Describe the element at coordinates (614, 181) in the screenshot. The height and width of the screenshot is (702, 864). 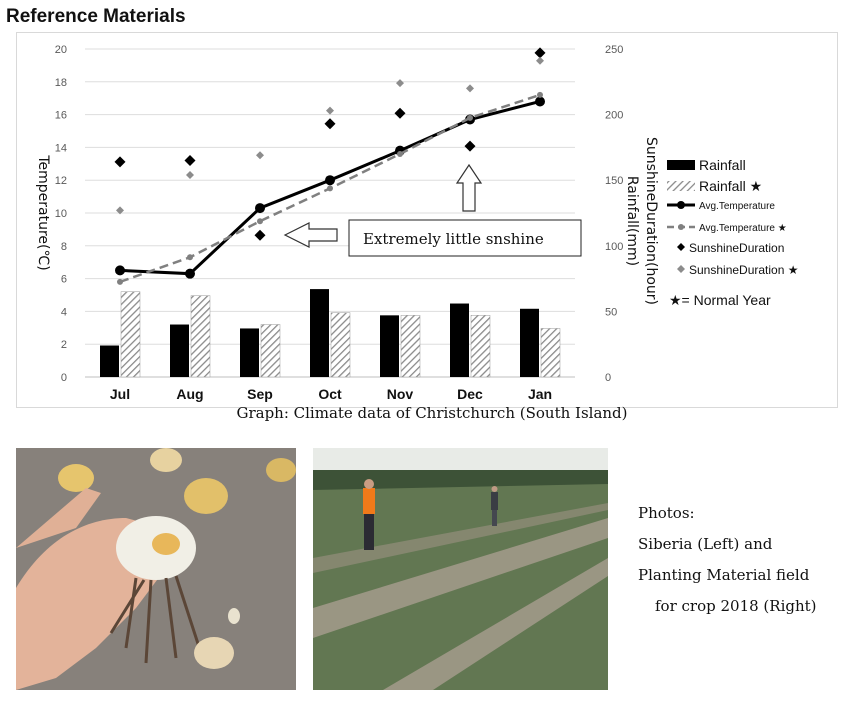
I see `y-right-tick-label: 150` at that location.